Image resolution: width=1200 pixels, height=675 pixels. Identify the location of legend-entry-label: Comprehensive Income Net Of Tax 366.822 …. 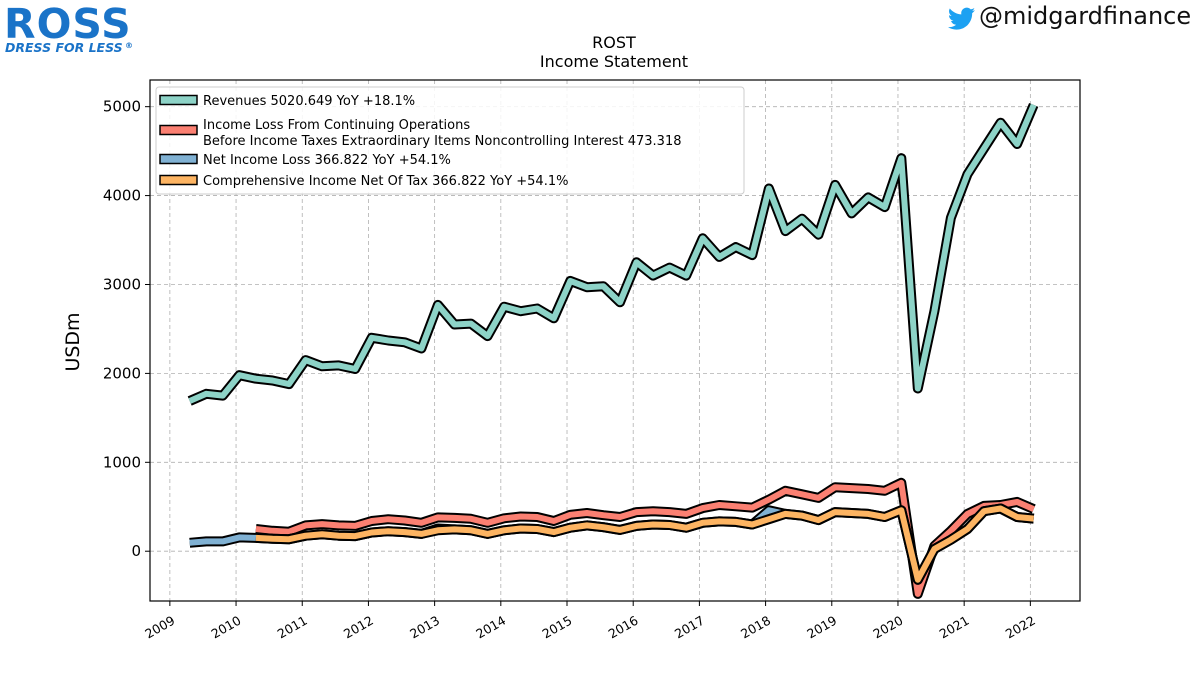
(385, 181).